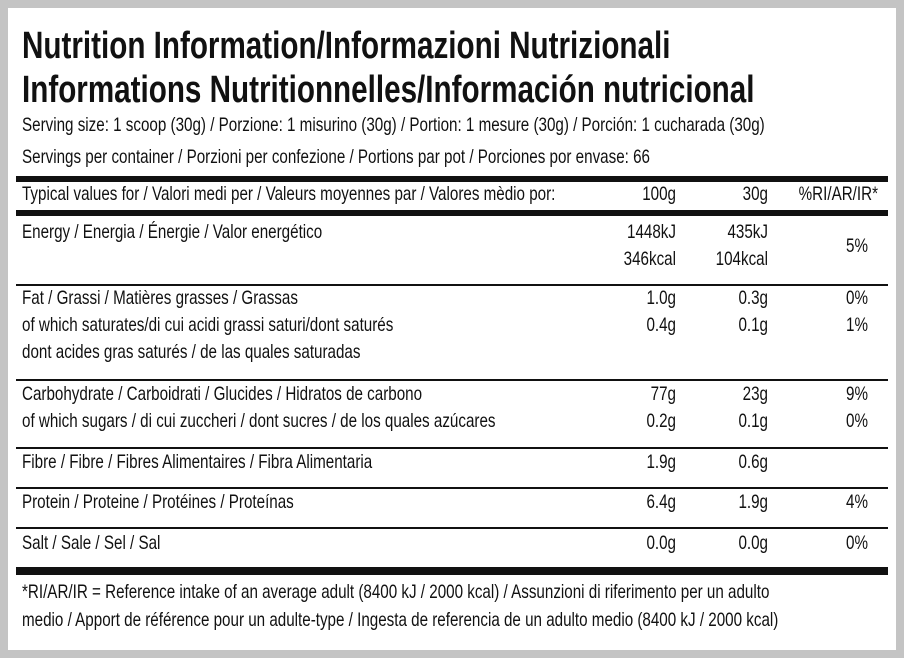  I want to click on value-100g: 1.0g, so click(661, 297).